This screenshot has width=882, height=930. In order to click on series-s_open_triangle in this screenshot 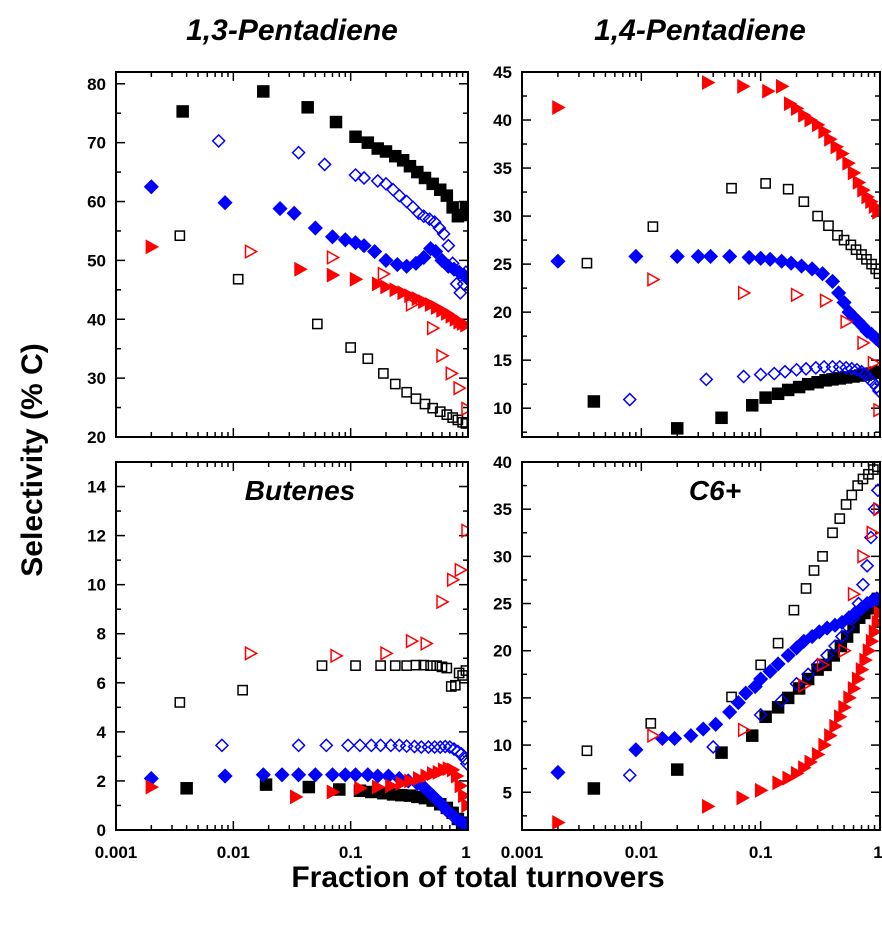, I will do `click(763, 622)`.